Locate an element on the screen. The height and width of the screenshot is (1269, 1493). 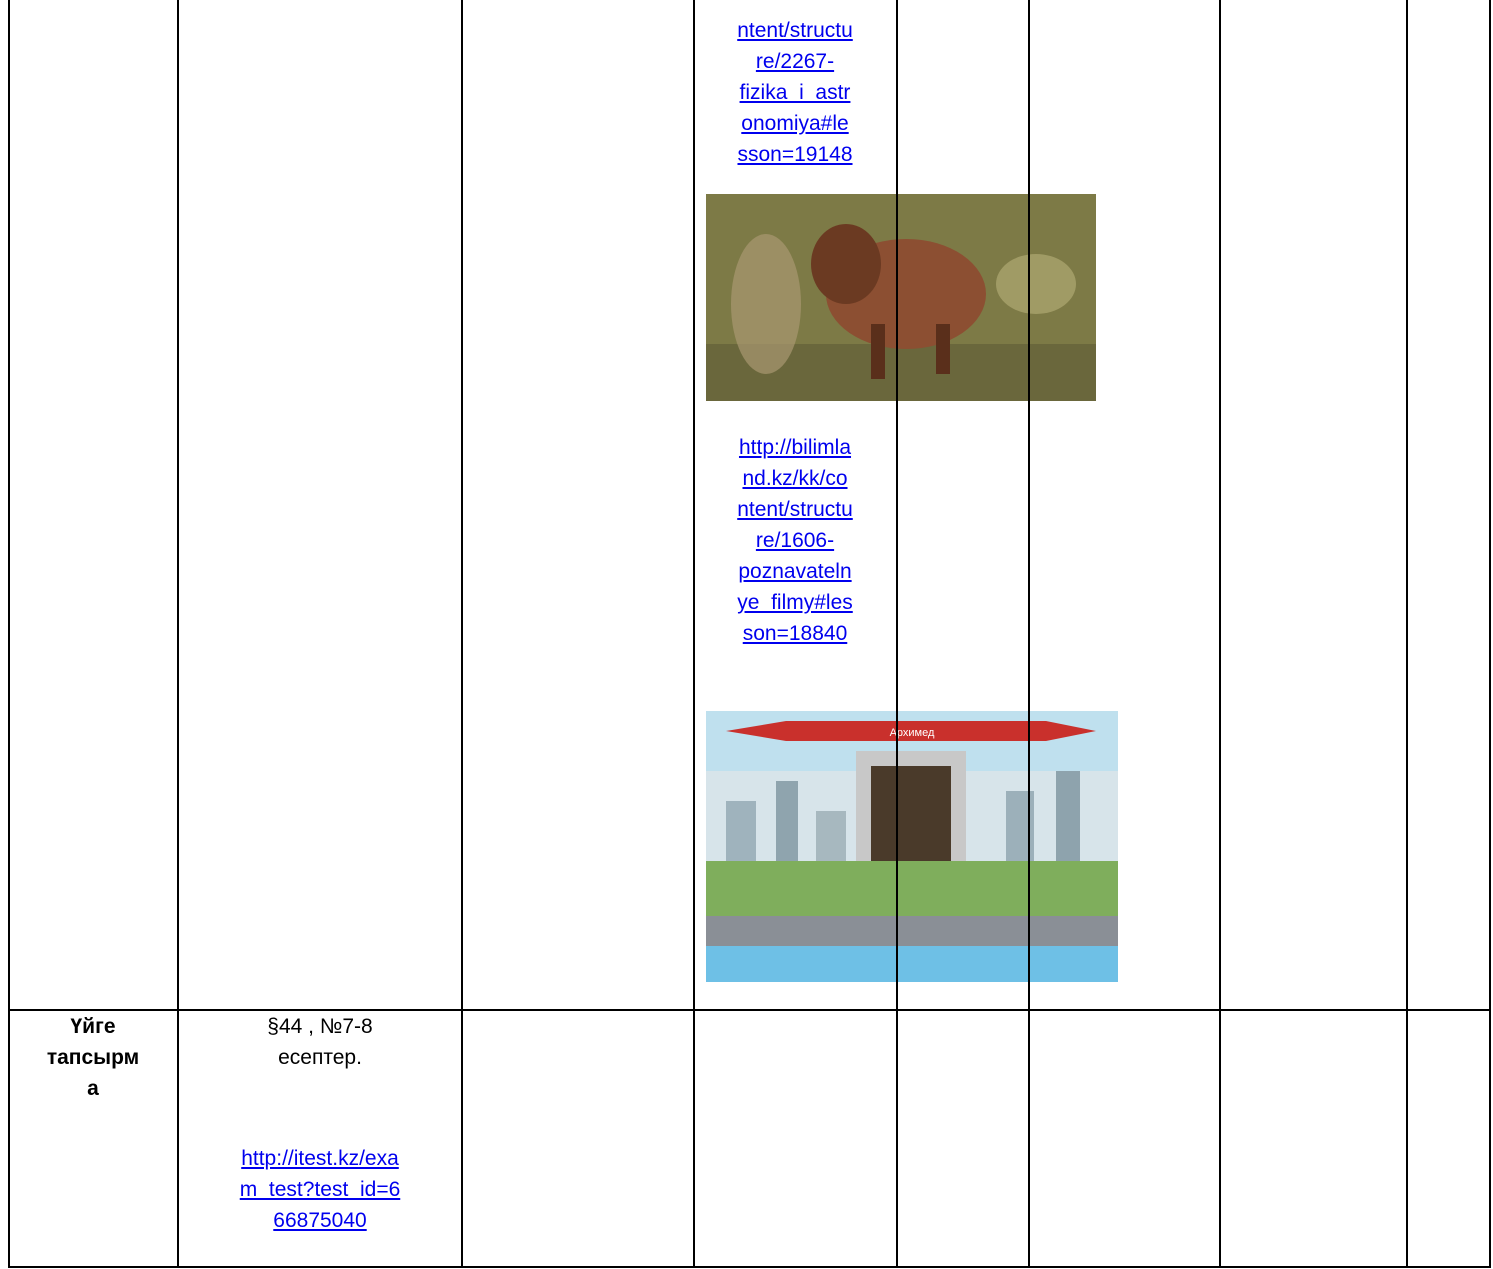
row-label: Үйге is located at coordinates (93, 1026).